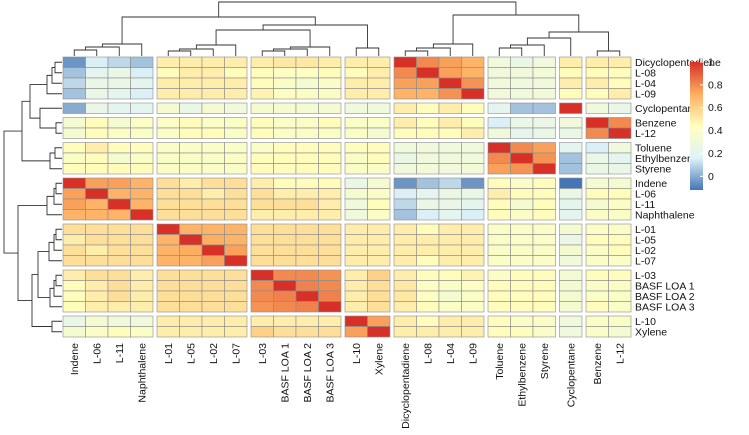  I want to click on column-label: Toluene, so click(500, 361).